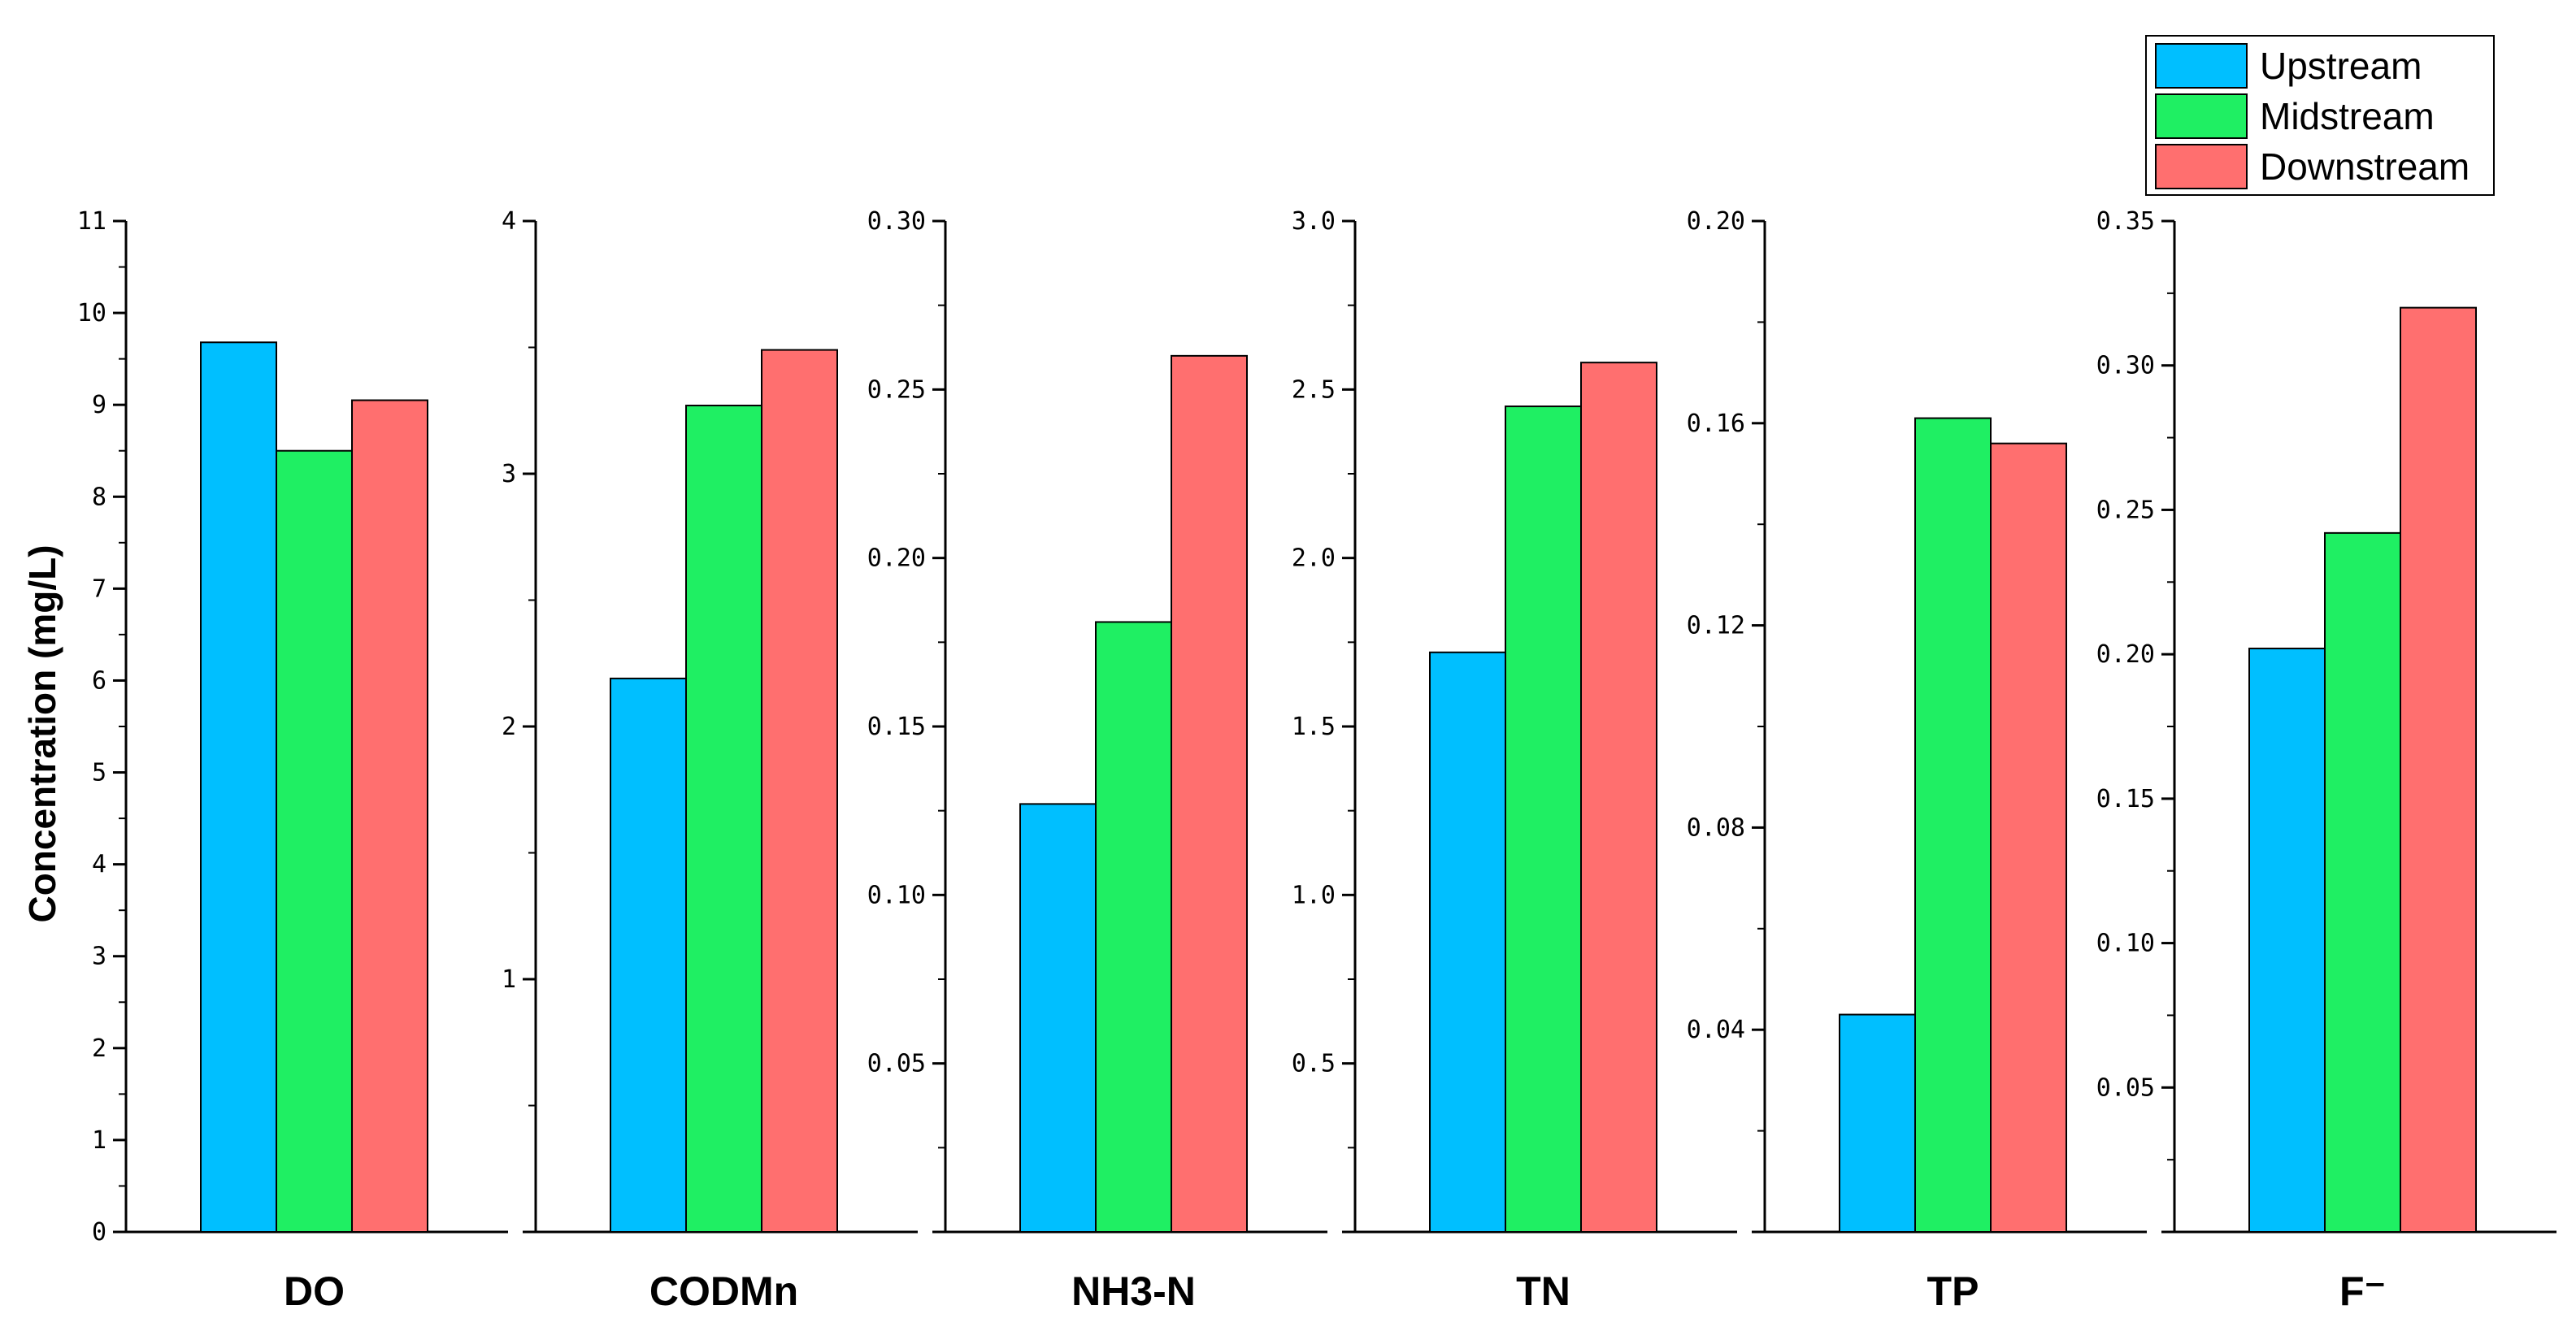 The height and width of the screenshot is (1340, 2576). I want to click on tick-label: 1.5, so click(1314, 727).